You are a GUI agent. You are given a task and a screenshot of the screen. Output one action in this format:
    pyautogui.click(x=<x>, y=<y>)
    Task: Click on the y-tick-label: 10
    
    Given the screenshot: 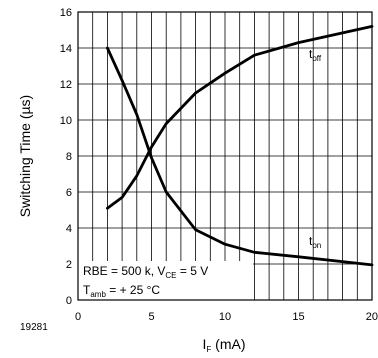 What is the action you would take?
    pyautogui.click(x=66, y=121)
    